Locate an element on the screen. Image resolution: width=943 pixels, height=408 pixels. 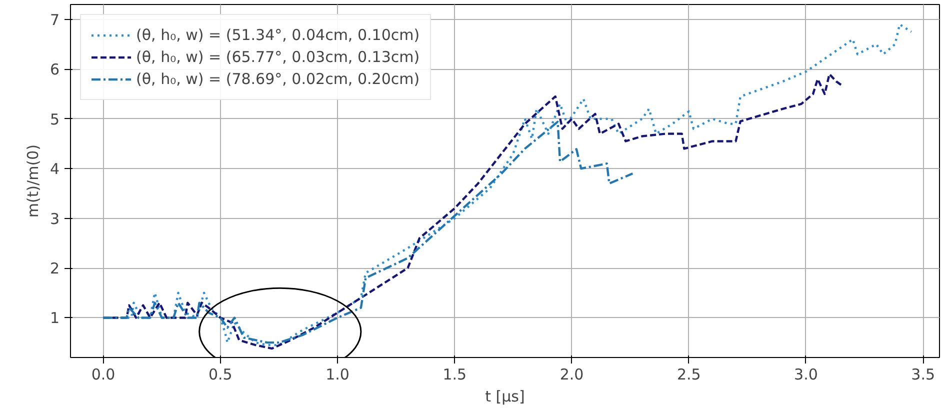
x-tick-label: 2.0 is located at coordinates (572, 375).